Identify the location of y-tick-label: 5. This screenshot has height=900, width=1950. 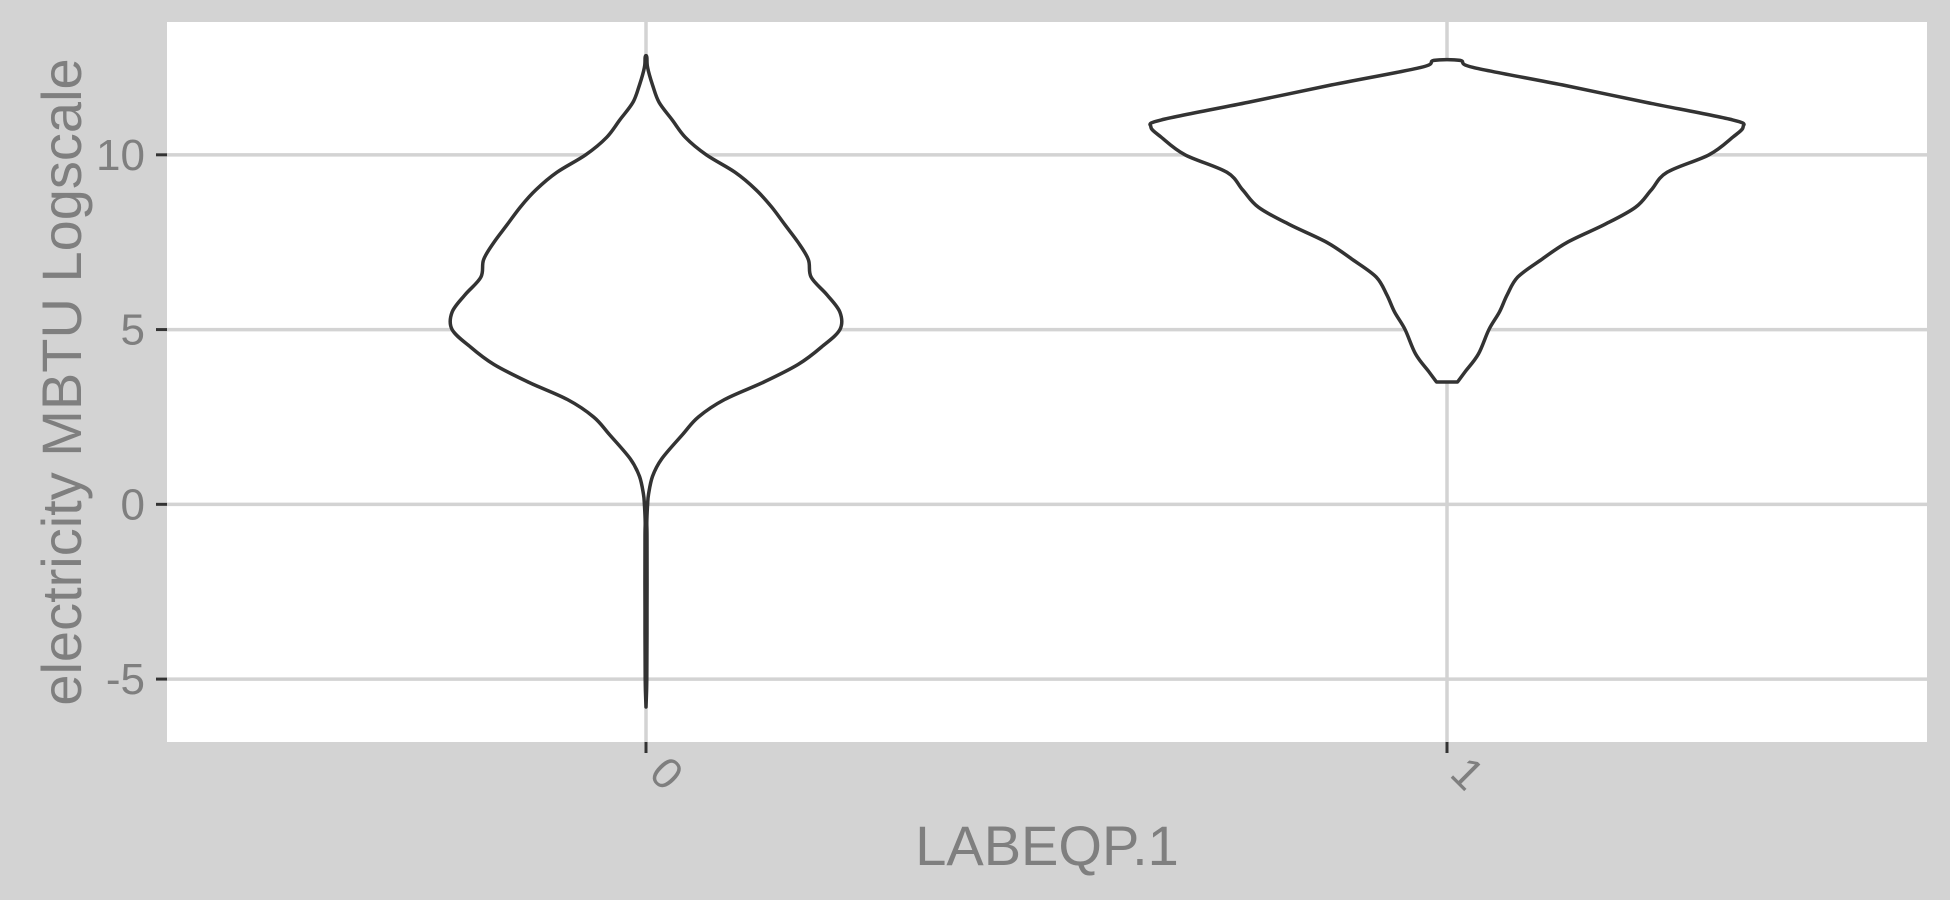
(133, 330).